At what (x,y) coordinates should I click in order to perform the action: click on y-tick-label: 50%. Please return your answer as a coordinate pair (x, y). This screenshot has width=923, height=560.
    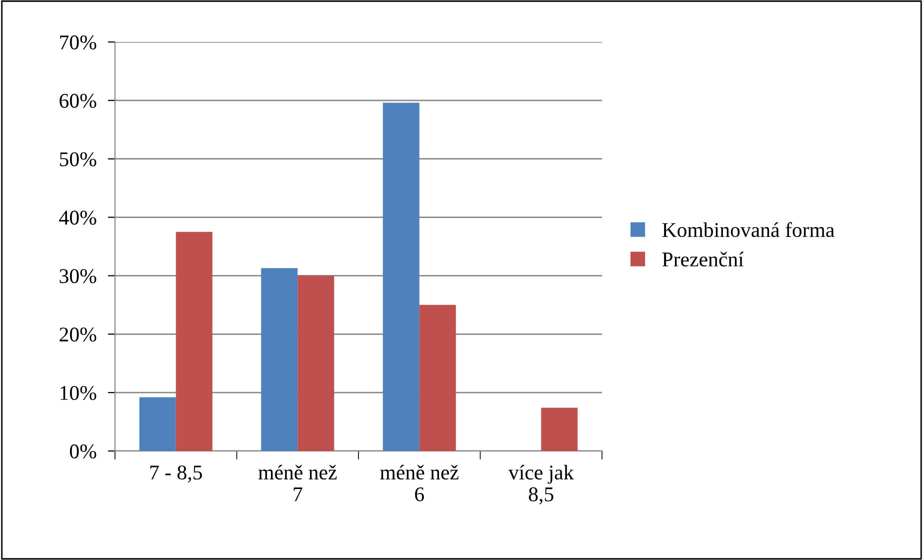
    Looking at the image, I should click on (78, 159).